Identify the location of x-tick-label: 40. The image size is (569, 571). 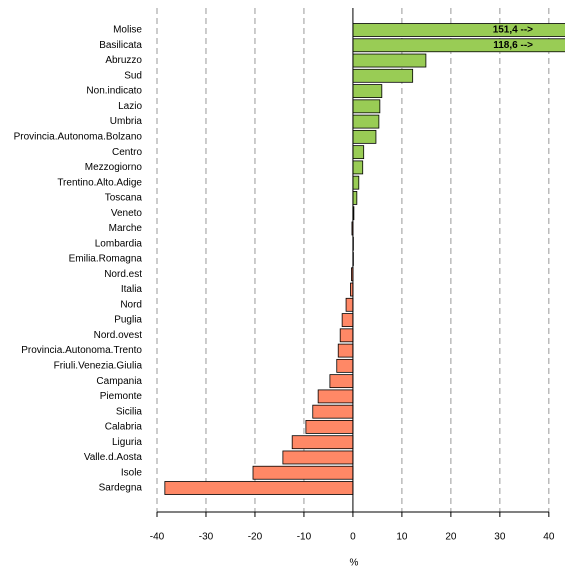
(549, 537).